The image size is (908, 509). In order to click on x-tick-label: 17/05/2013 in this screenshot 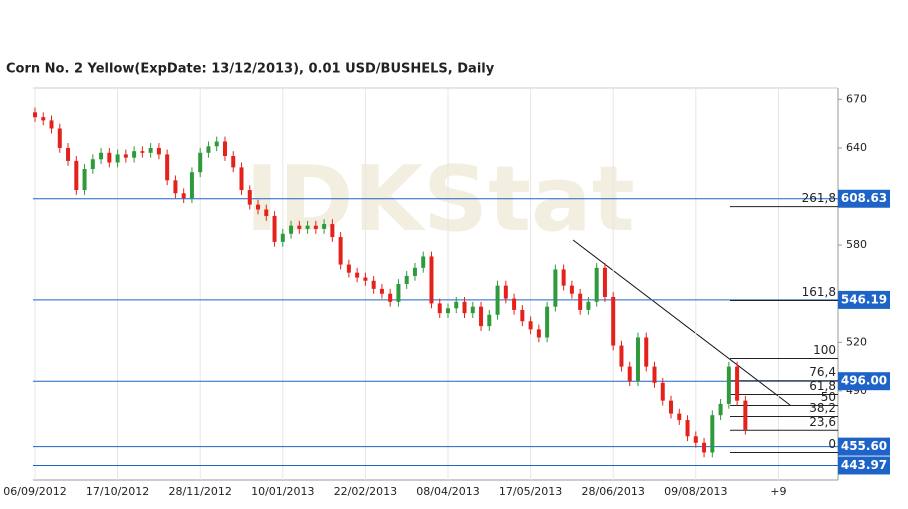, I will do `click(530, 491)`.